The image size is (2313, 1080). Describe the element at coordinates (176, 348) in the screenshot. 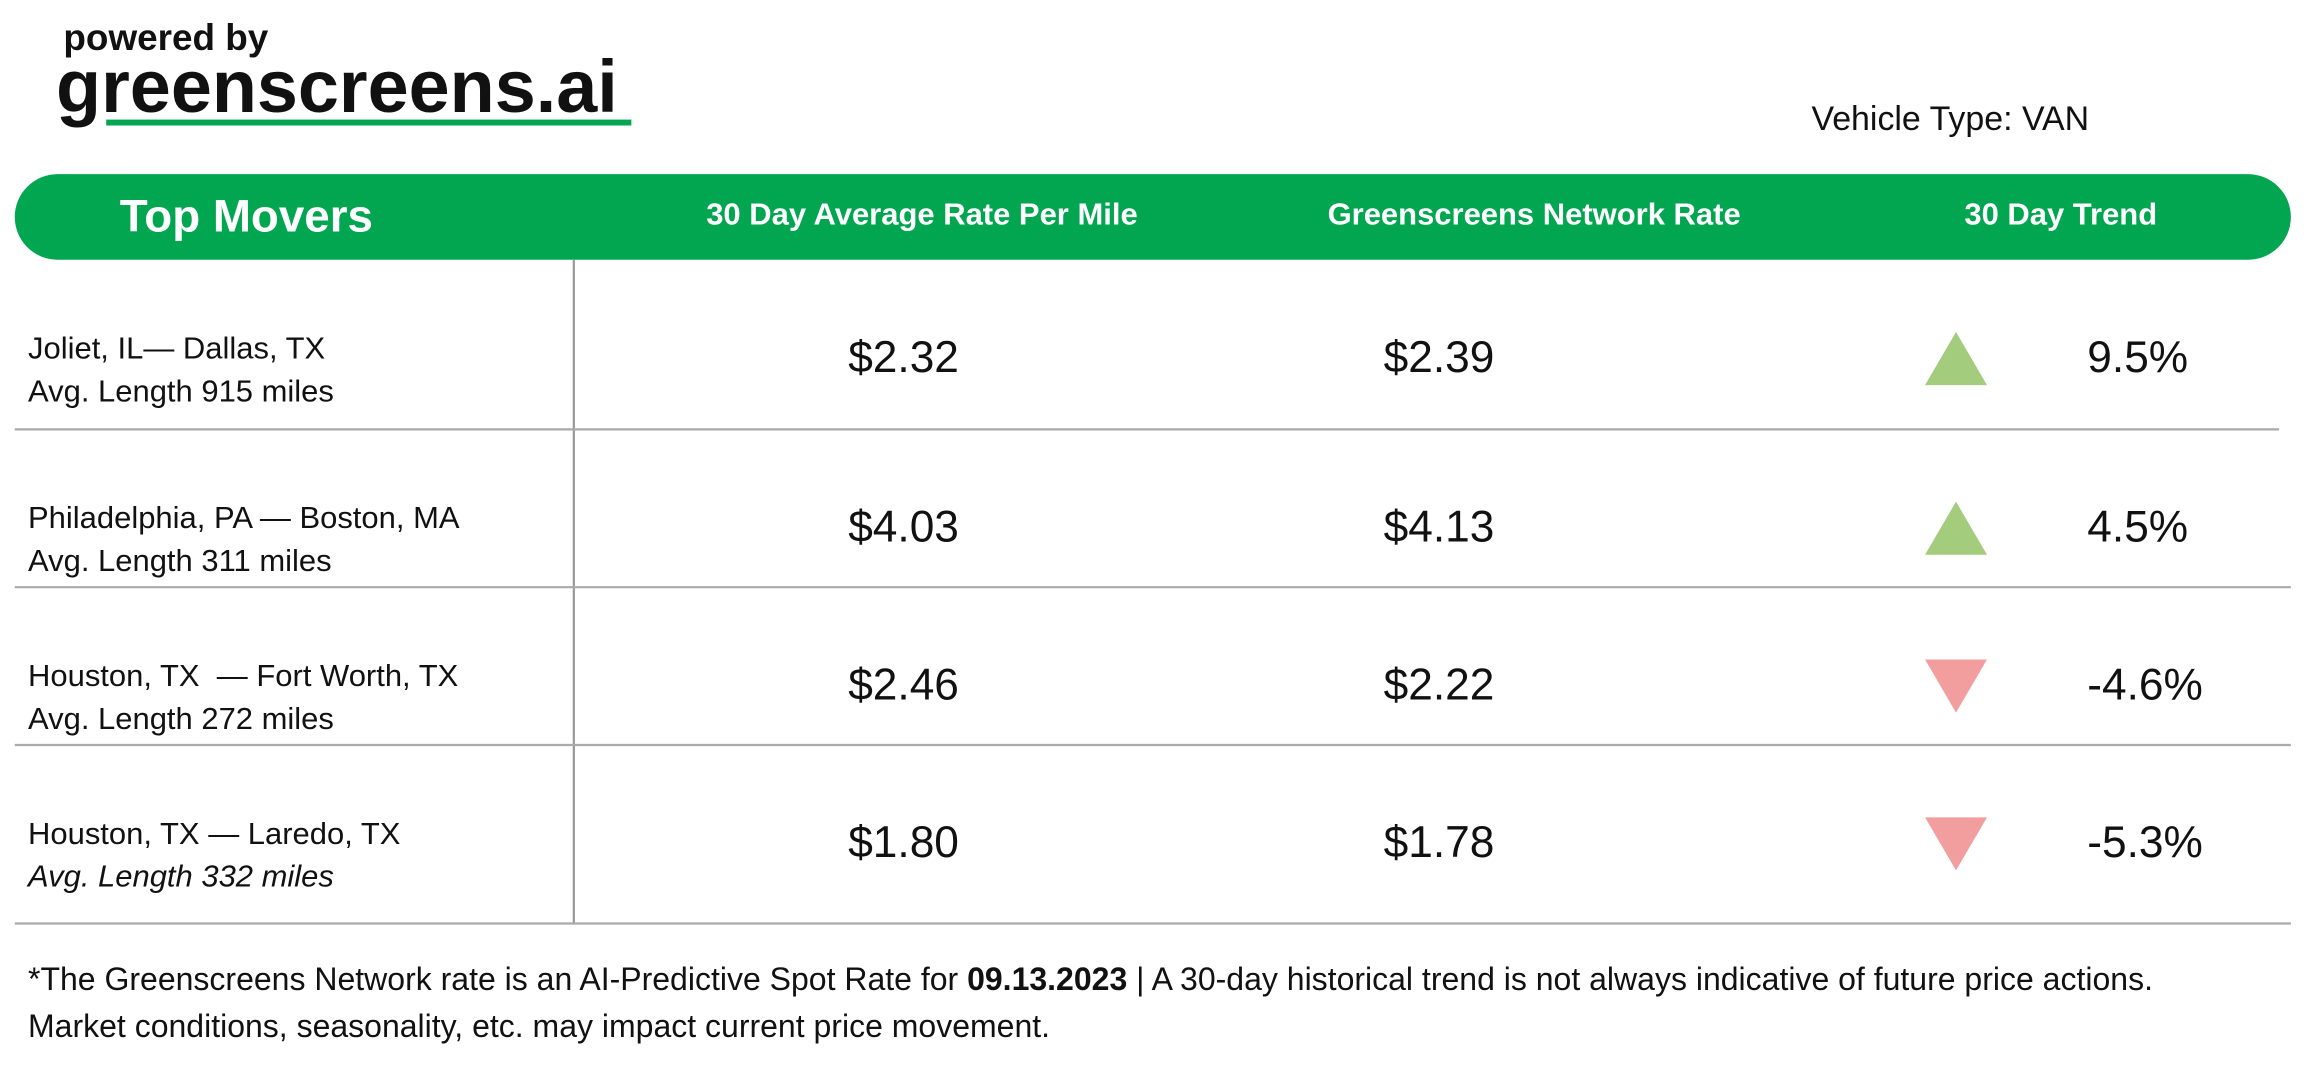

I see `lane: Joliet, IL— Dallas, TX` at that location.